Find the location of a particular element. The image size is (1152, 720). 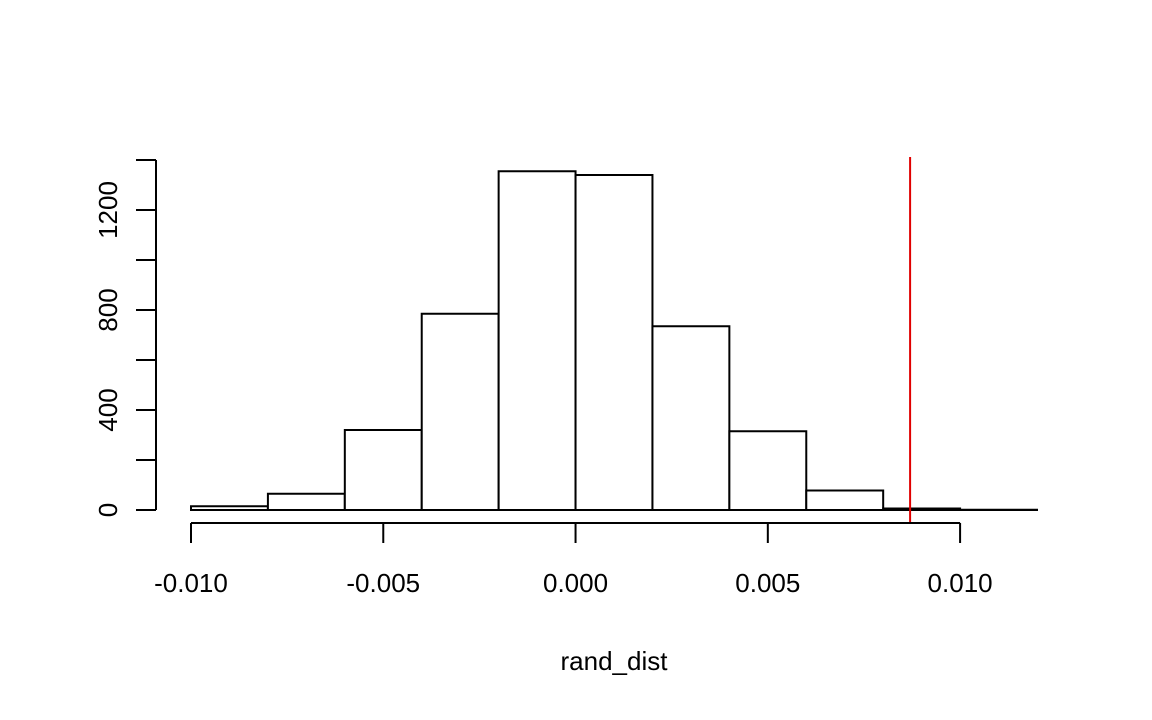

y-tick-label-4: 1200 is located at coordinates (108, 210).